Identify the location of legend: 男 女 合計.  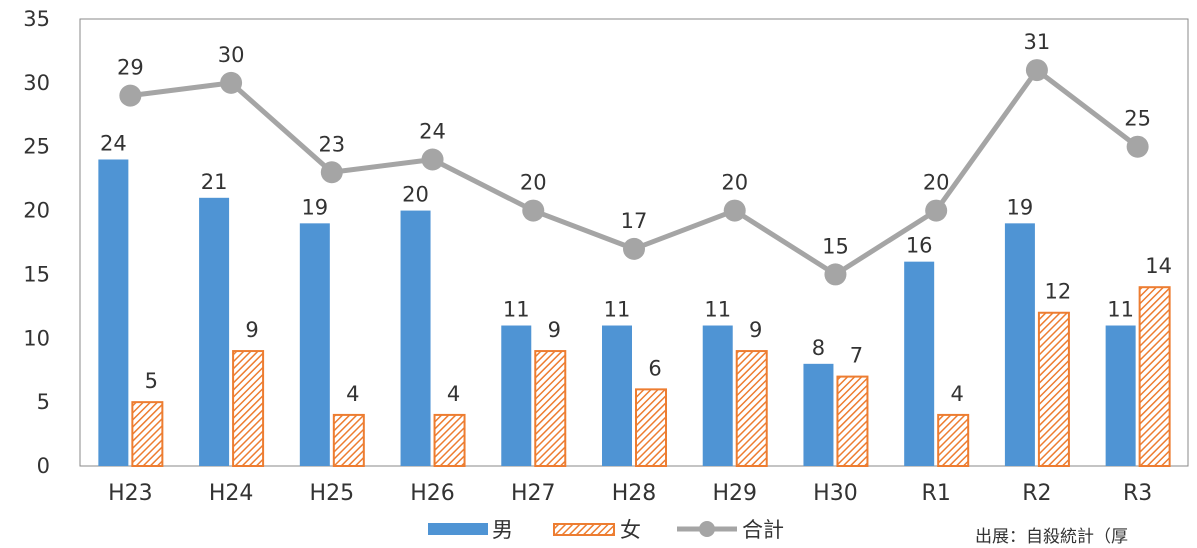
(606, 530).